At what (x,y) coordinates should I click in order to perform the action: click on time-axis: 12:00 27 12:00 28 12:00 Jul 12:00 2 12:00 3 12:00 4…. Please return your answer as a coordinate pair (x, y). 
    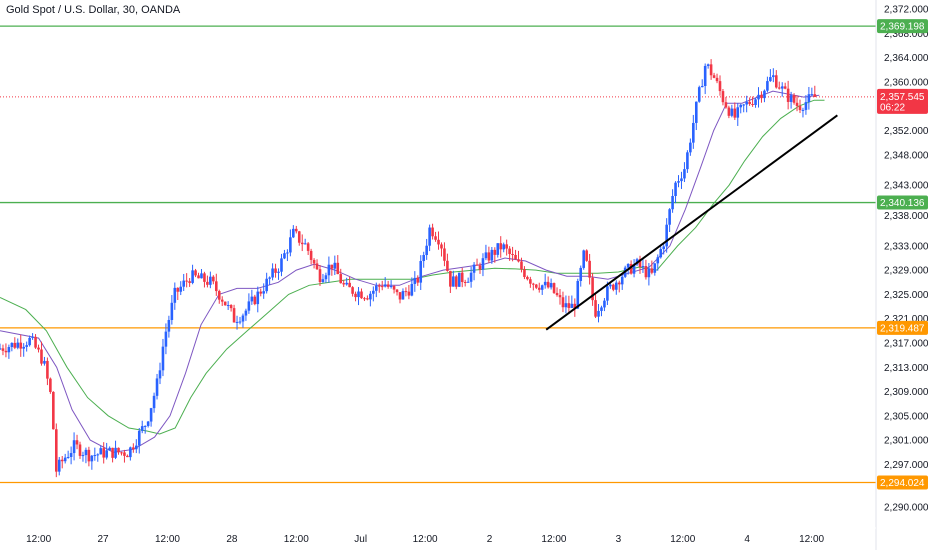
    Looking at the image, I should click on (438, 536).